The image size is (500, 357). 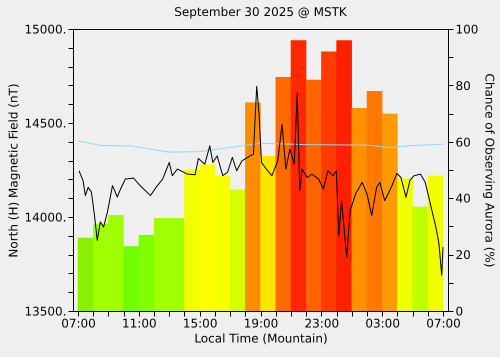 What do you see at coordinates (460, 311) in the screenshot?
I see `y2-tick-label: 0` at bounding box center [460, 311].